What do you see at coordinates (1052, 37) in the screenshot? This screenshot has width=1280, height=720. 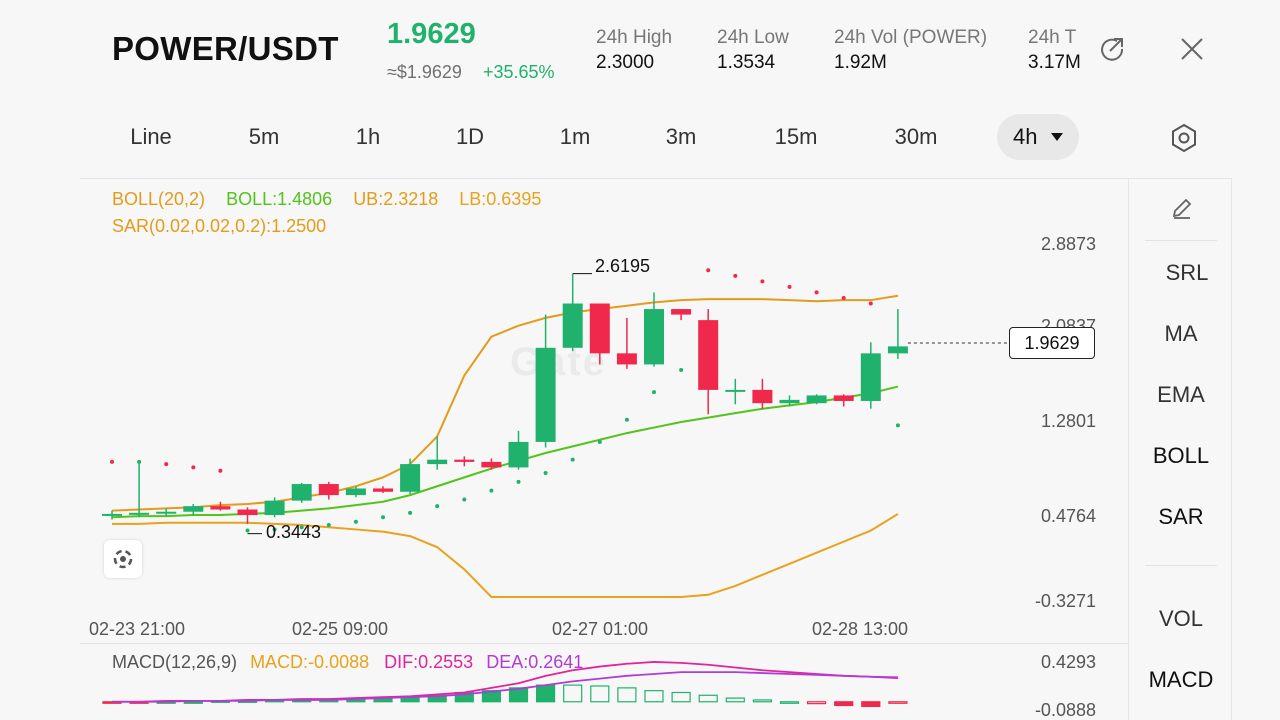 I see `stat-label: 24h T` at bounding box center [1052, 37].